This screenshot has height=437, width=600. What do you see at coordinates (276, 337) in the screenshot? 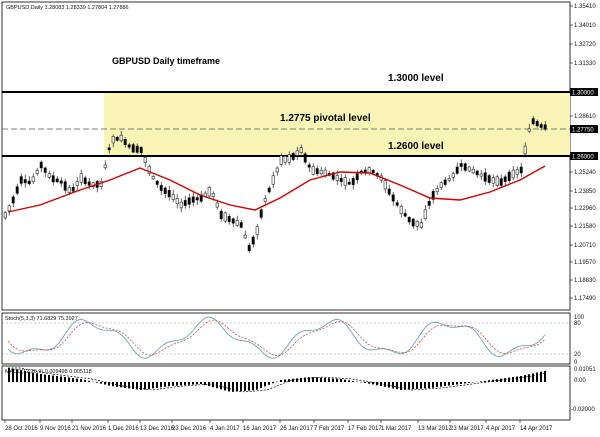
I see `stoch-main-line` at bounding box center [276, 337].